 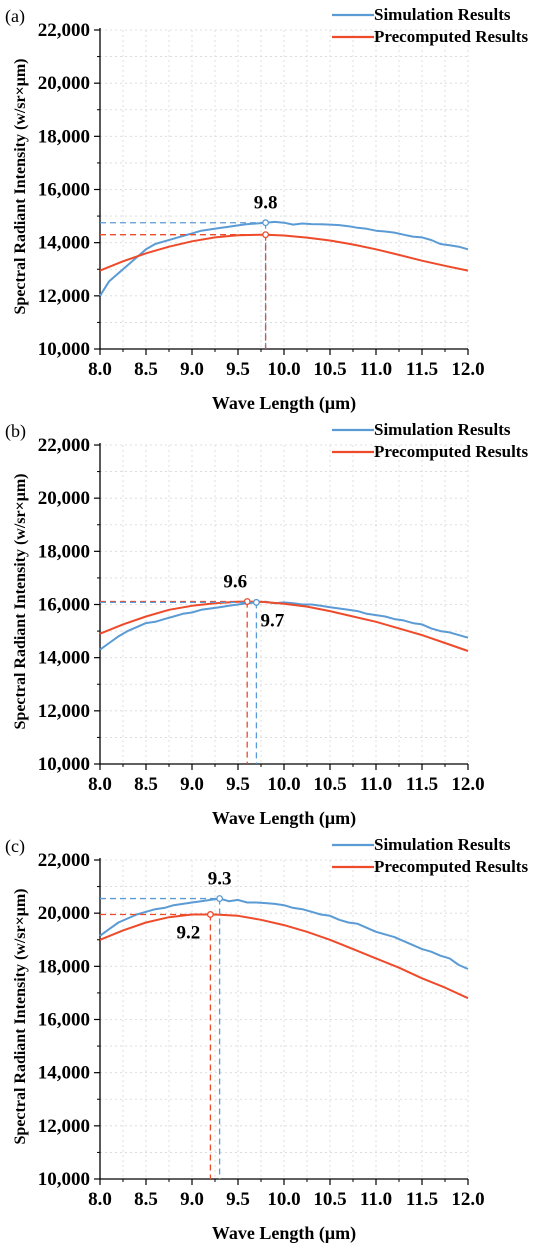 What do you see at coordinates (266, 203) in the screenshot?
I see `peak-label: 9.8` at bounding box center [266, 203].